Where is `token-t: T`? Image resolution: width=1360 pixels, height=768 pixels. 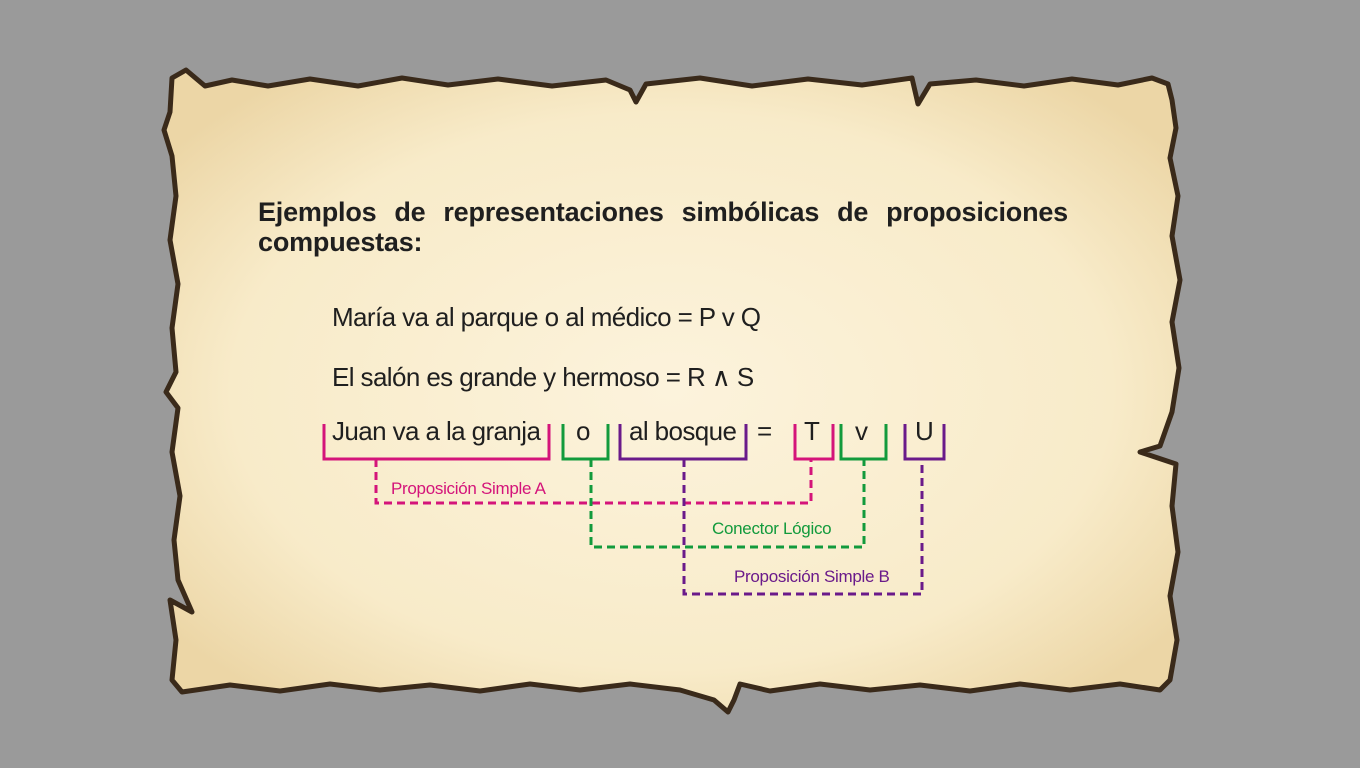
token-t: T is located at coordinates (812, 431).